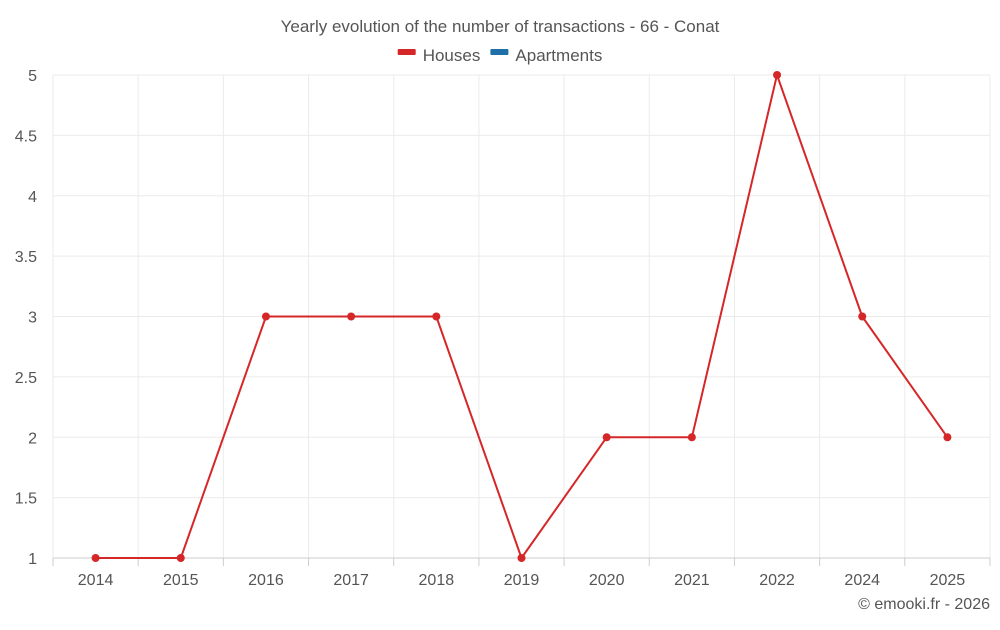 This screenshot has height=630, width=1000. I want to click on x-tick-label: 2015, so click(181, 580).